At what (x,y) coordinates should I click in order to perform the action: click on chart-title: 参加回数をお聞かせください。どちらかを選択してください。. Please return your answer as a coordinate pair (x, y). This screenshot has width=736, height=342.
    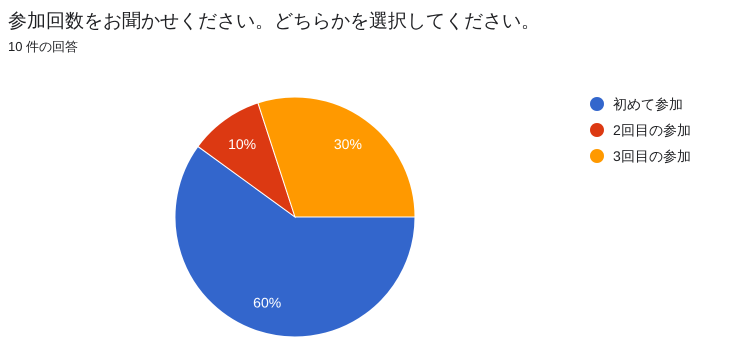
    Looking at the image, I should click on (274, 21).